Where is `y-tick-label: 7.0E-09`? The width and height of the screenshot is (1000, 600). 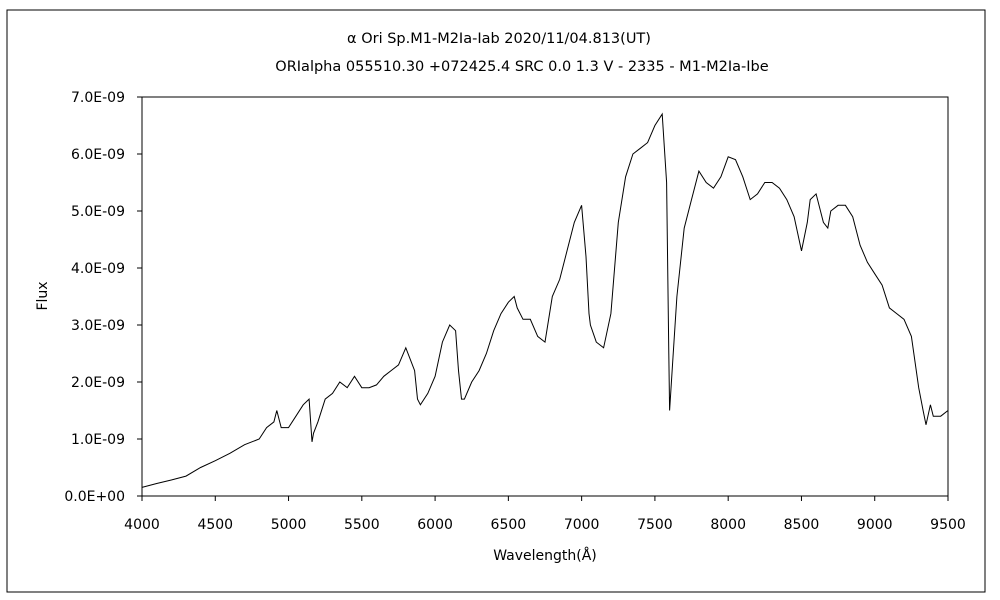
y-tick-label: 7.0E-09 is located at coordinates (98, 98).